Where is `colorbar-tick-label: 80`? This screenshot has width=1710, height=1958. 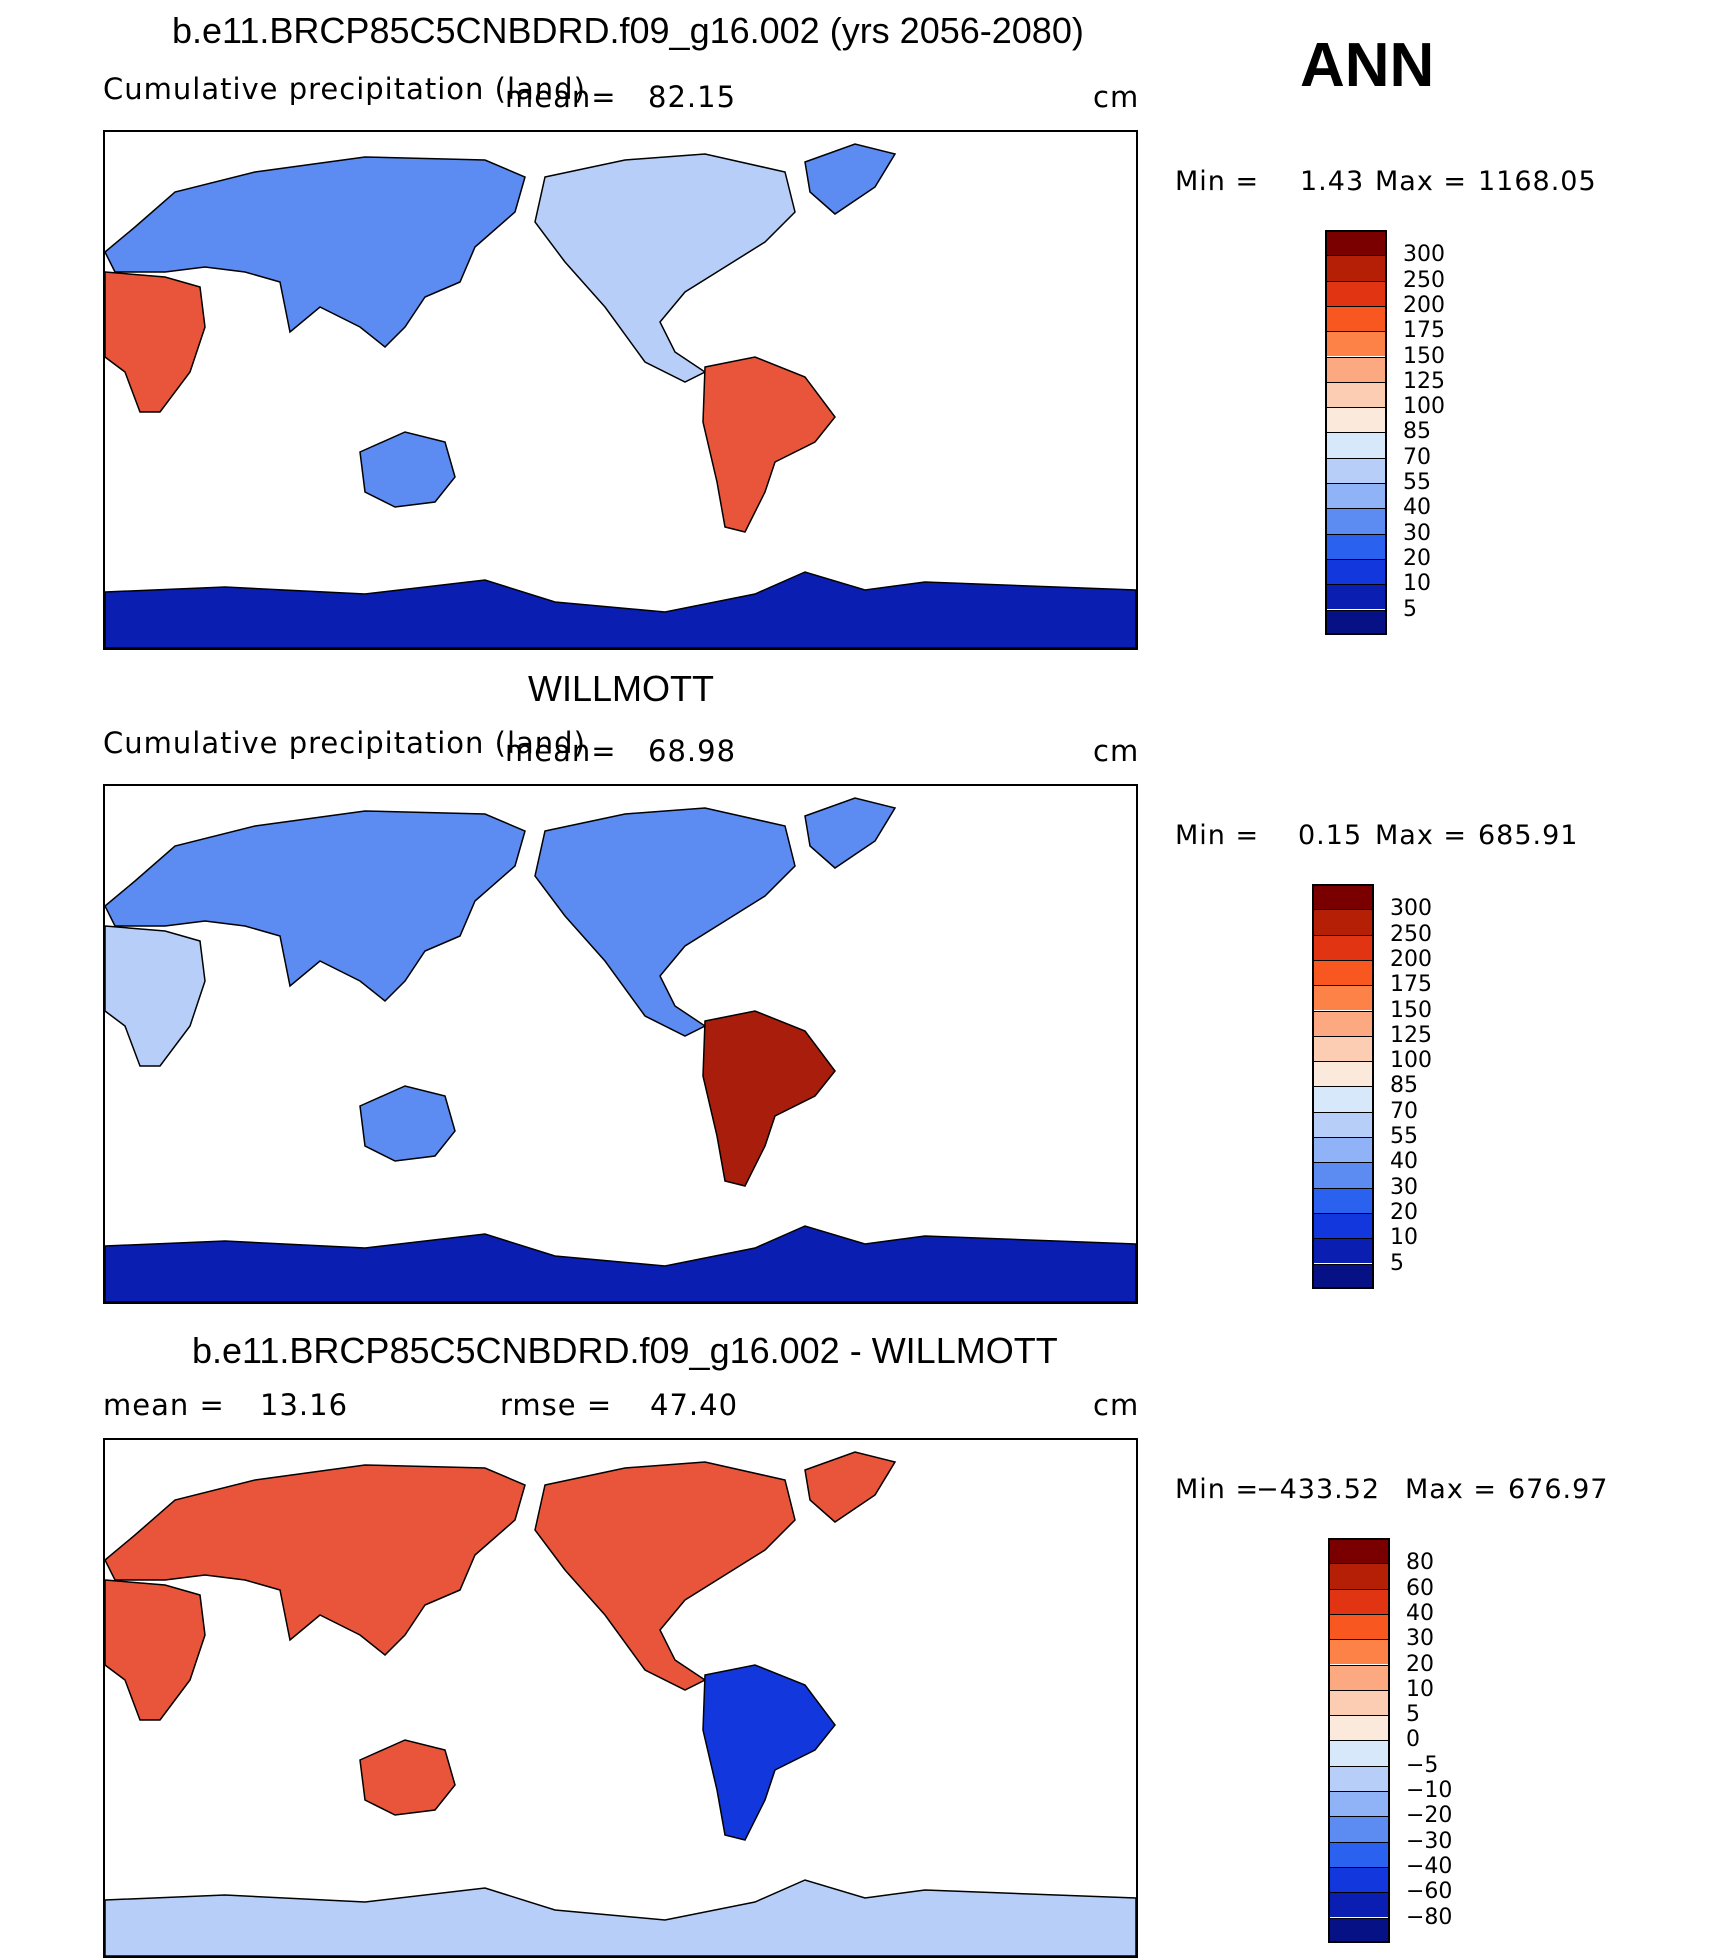 colorbar-tick-label: 80 is located at coordinates (1420, 1563).